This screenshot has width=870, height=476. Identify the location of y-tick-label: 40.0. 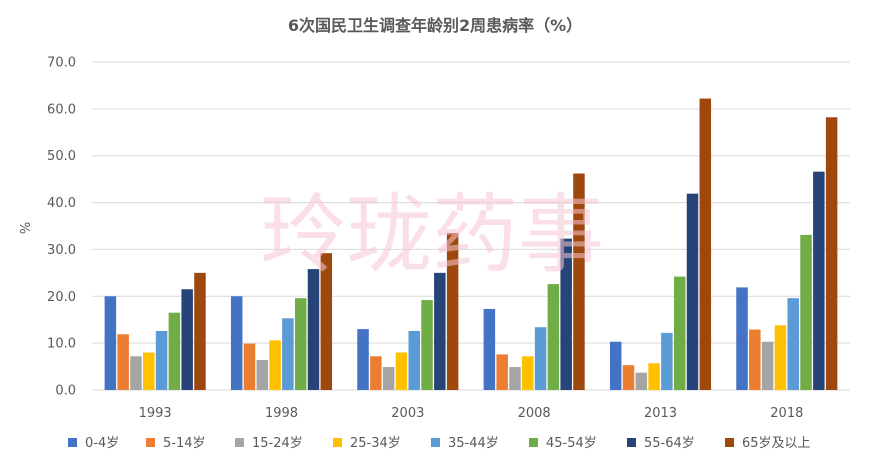
(61, 203).